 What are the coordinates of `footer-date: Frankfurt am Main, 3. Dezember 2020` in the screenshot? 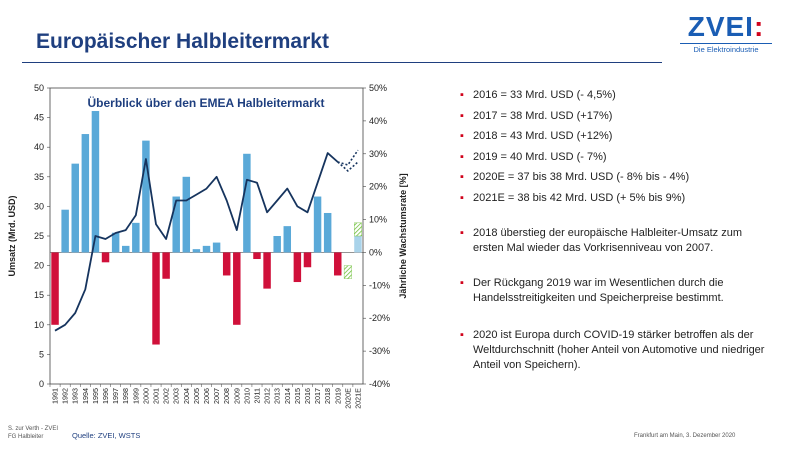 It's located at (685, 436).